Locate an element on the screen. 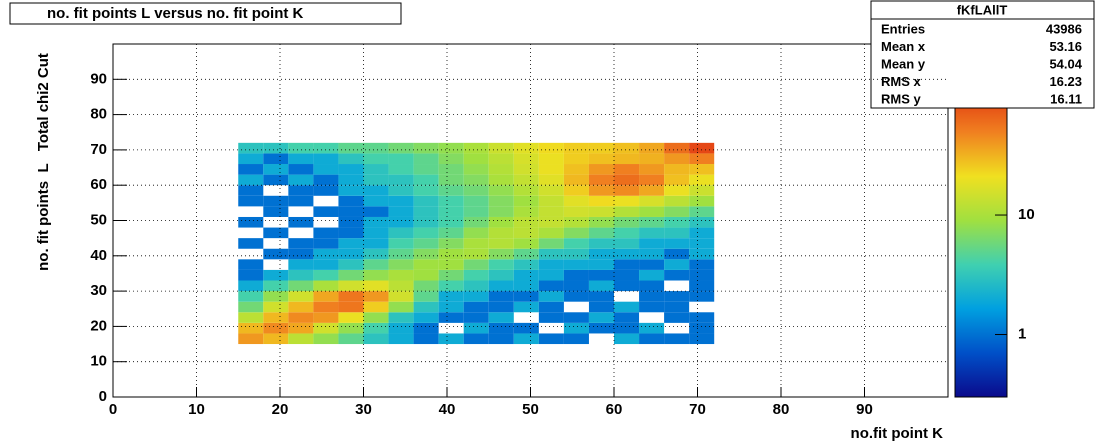 The image size is (1117, 444). y-tick-label: 60 is located at coordinates (98, 184).